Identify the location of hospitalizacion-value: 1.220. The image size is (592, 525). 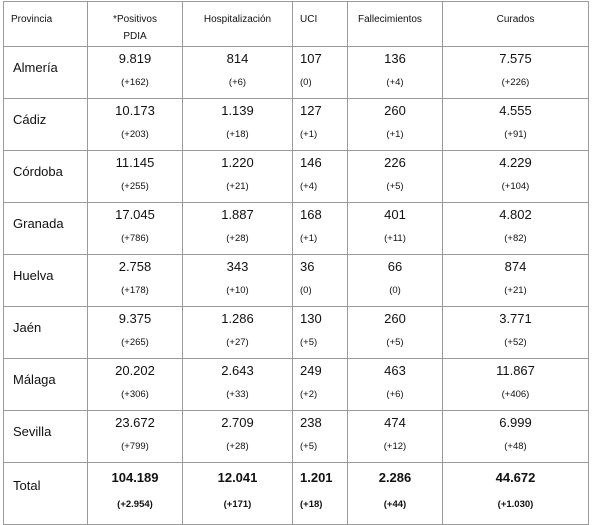
(237, 162).